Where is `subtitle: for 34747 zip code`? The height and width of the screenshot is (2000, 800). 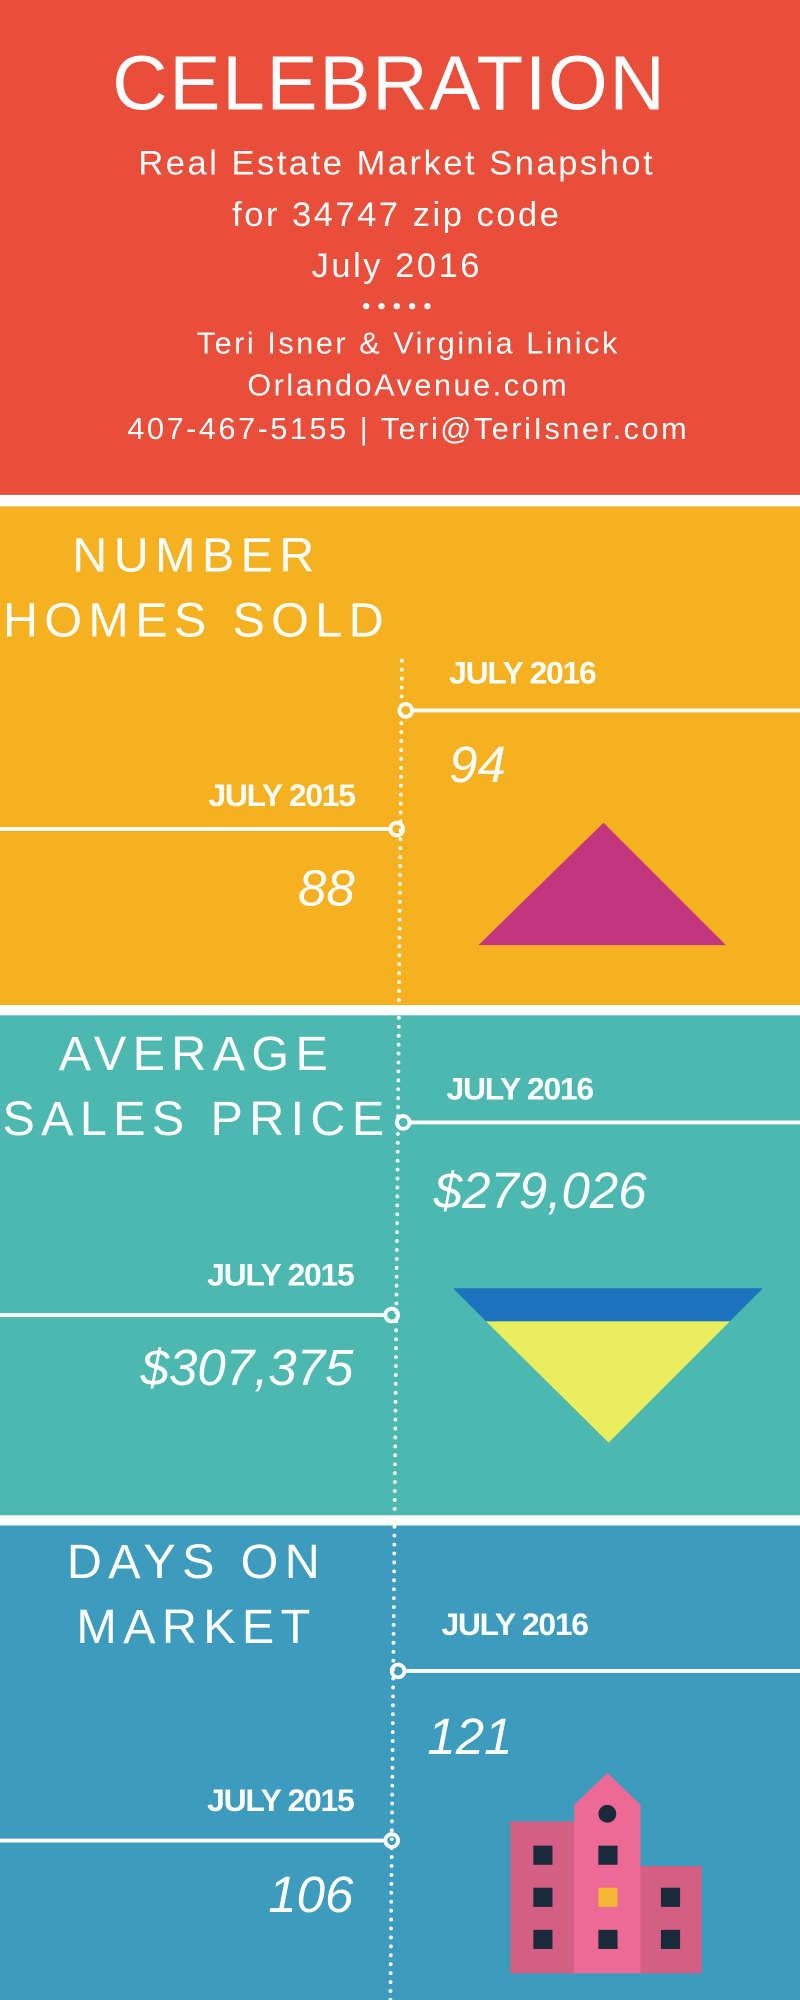
subtitle: for 34747 zip code is located at coordinates (396, 215).